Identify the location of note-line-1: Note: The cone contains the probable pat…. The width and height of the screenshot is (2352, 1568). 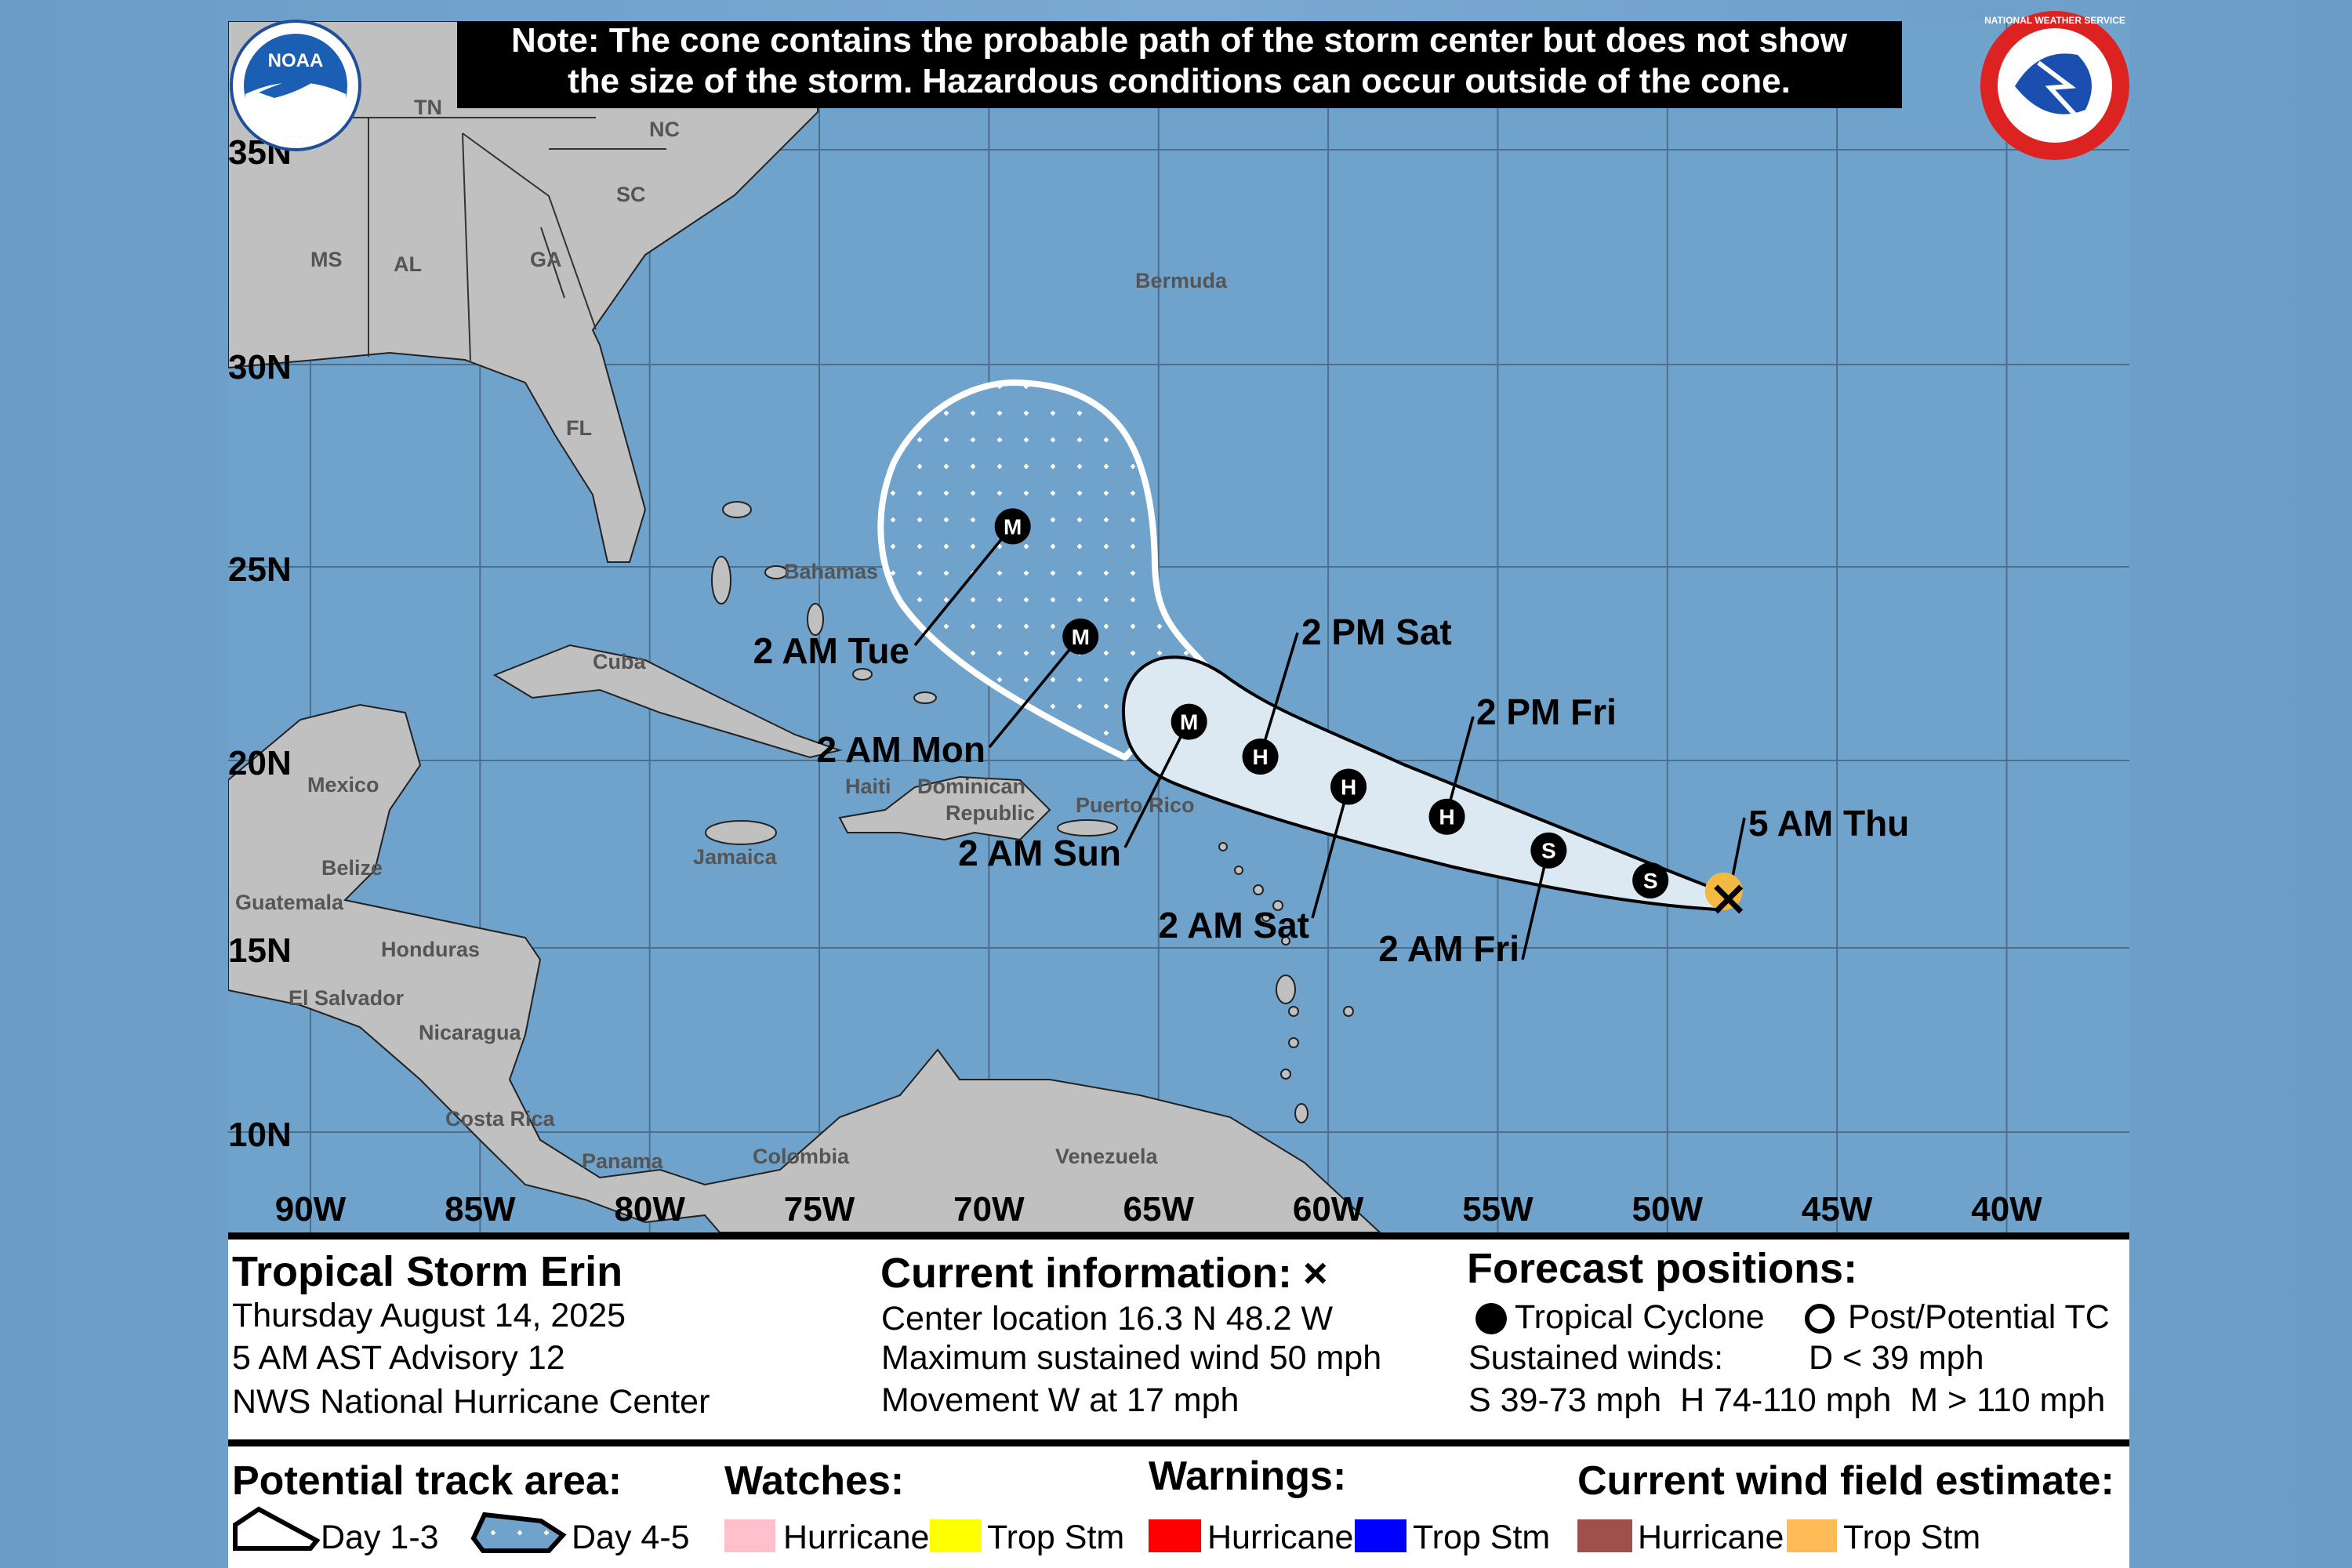
(1179, 40).